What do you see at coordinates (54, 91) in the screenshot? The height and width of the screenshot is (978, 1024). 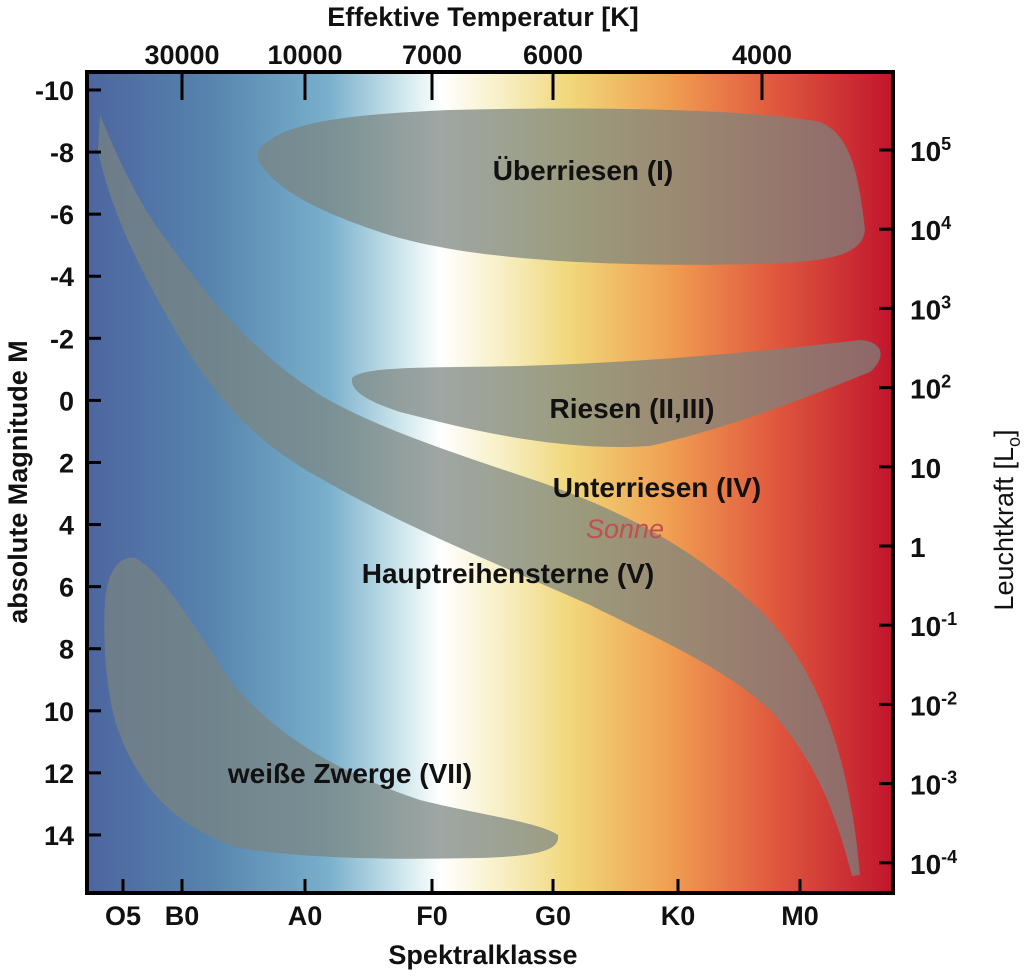 I see `left-tick-label: -10` at bounding box center [54, 91].